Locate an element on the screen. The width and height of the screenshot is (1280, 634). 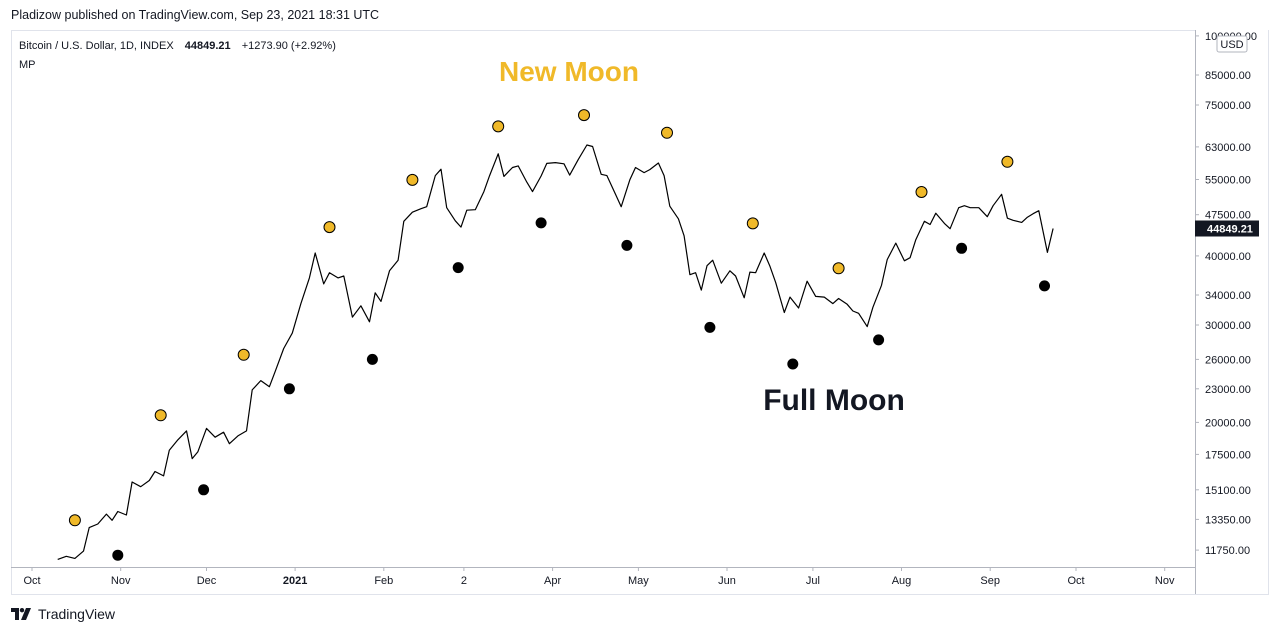
currency-box is located at coordinates (1232, 44).